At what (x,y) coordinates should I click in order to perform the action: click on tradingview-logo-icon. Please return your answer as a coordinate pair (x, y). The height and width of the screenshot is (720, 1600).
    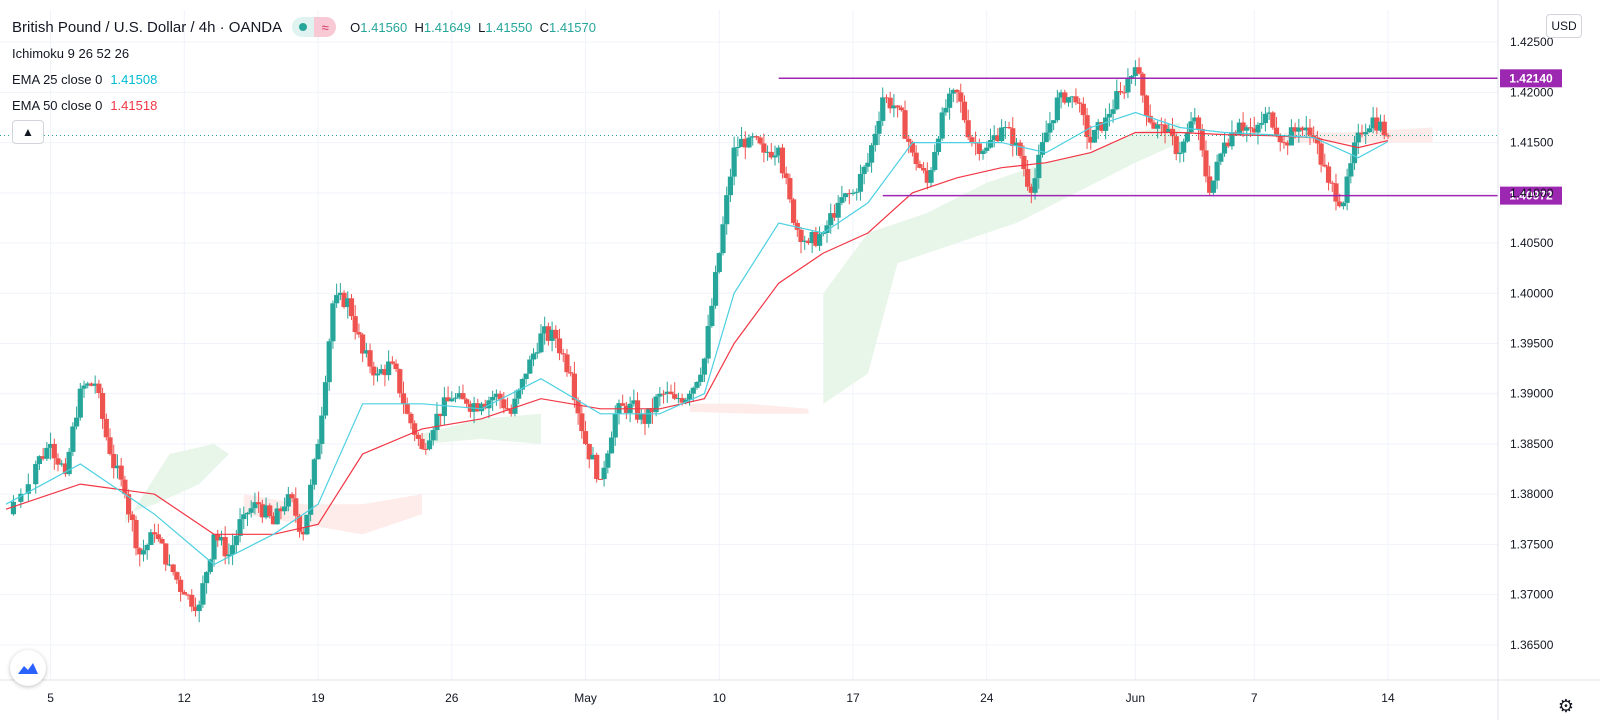
    Looking at the image, I should click on (28, 668).